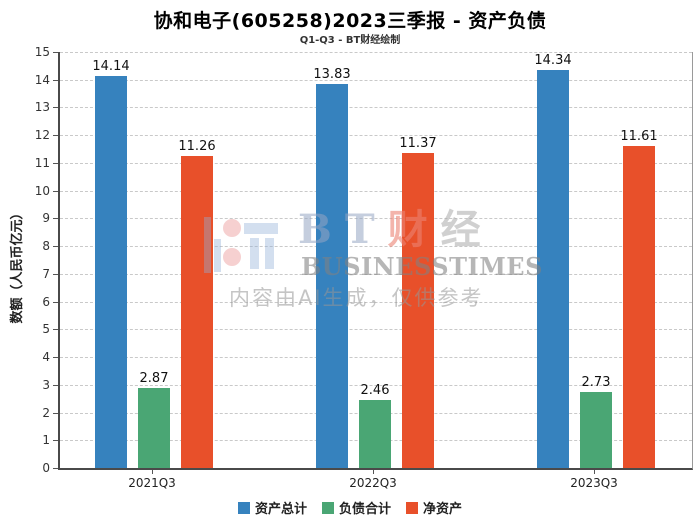 Image resolution: width=700 pixels, height=524 pixels. What do you see at coordinates (596, 383) in the screenshot?
I see `bar-value-label: 2.73` at bounding box center [596, 383].